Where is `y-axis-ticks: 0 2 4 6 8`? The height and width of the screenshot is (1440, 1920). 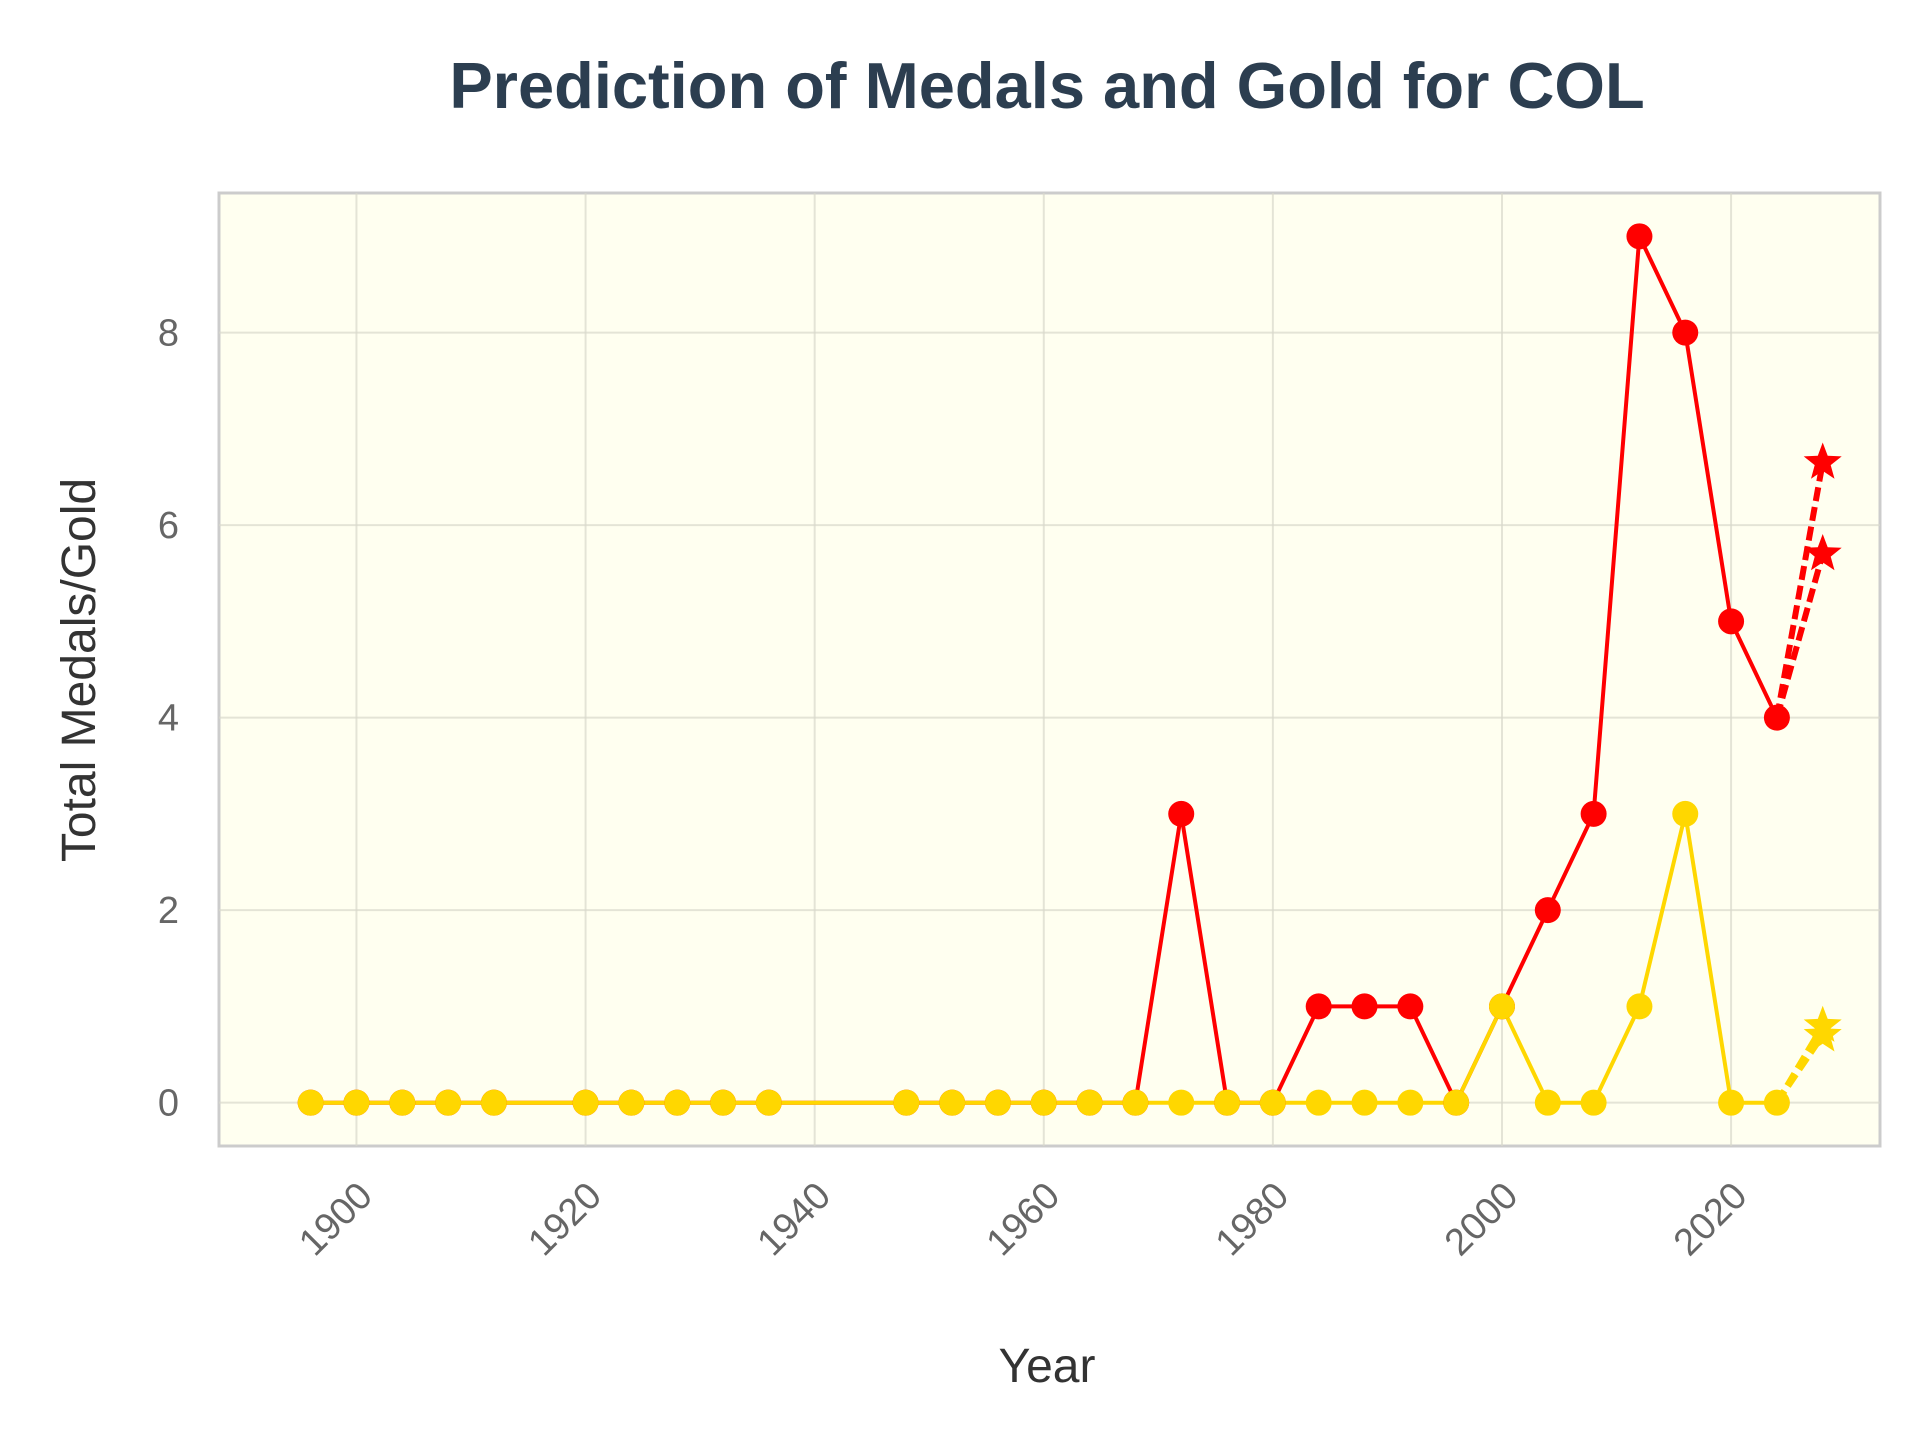
y-axis-ticks: 0 2 4 6 8 is located at coordinates (168, 719).